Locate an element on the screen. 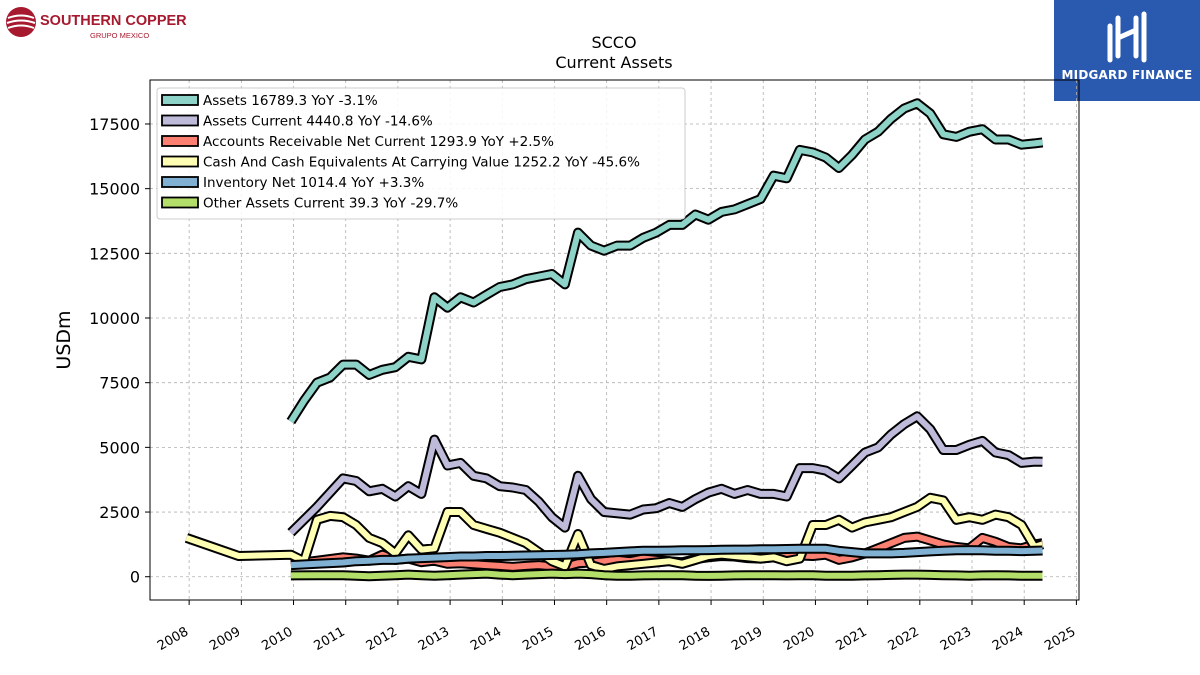 The image size is (1200, 675). legend-swatch-assets-current is located at coordinates (180, 120).